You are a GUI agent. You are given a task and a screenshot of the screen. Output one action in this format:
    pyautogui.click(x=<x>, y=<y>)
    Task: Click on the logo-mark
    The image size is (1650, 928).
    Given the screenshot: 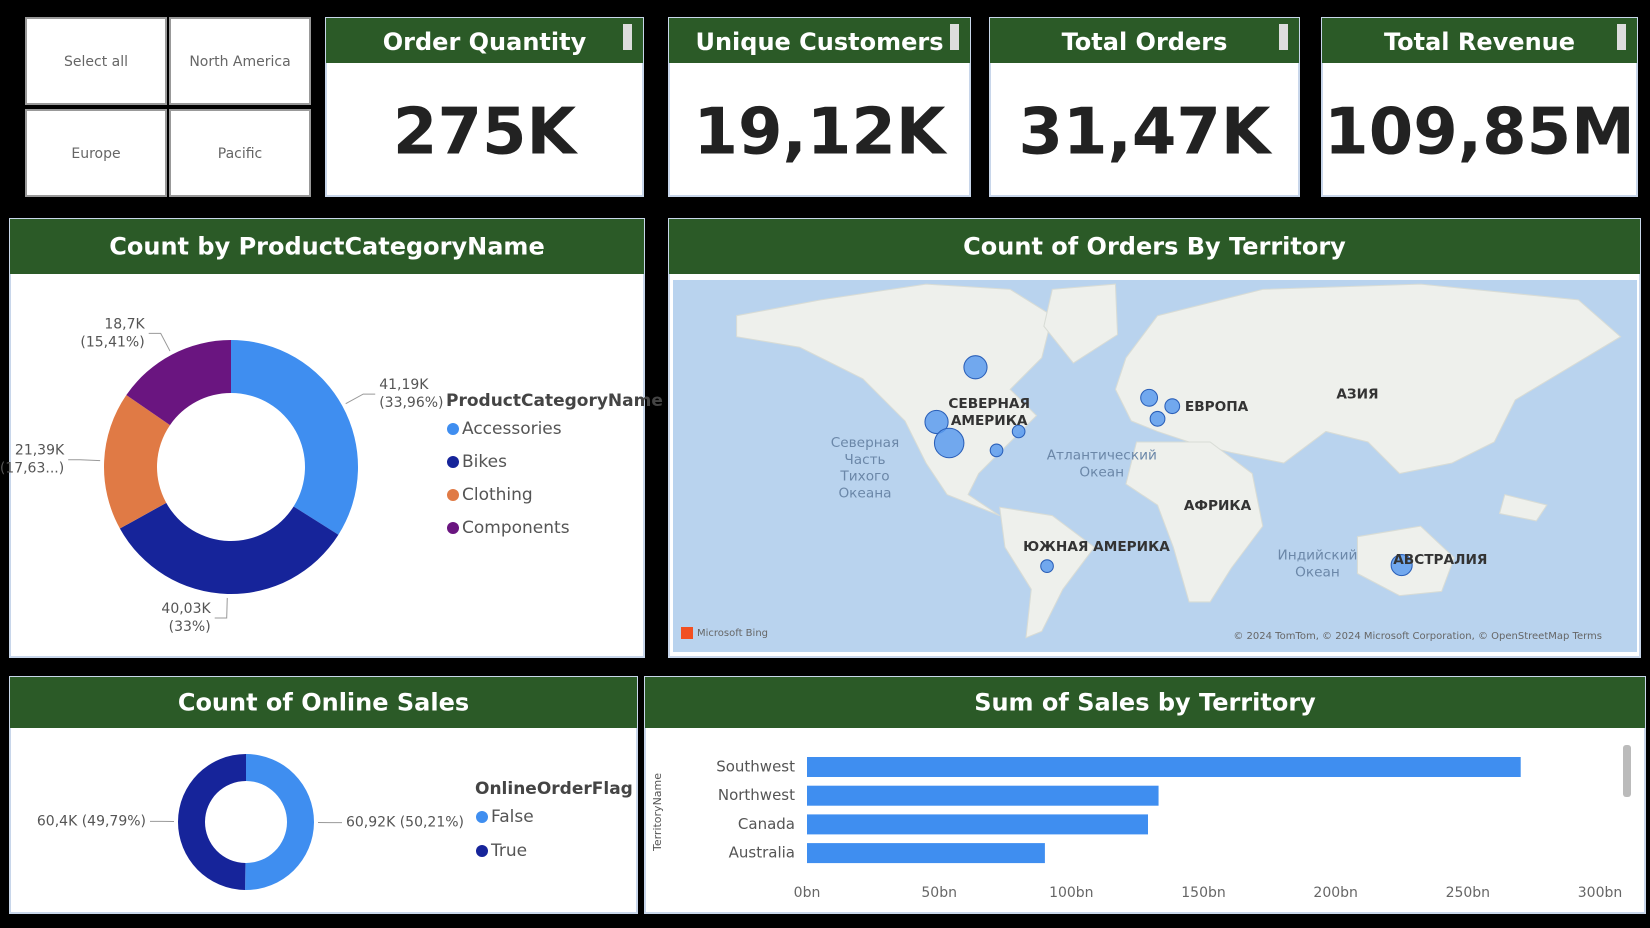 What is the action you would take?
    pyautogui.click(x=687, y=633)
    